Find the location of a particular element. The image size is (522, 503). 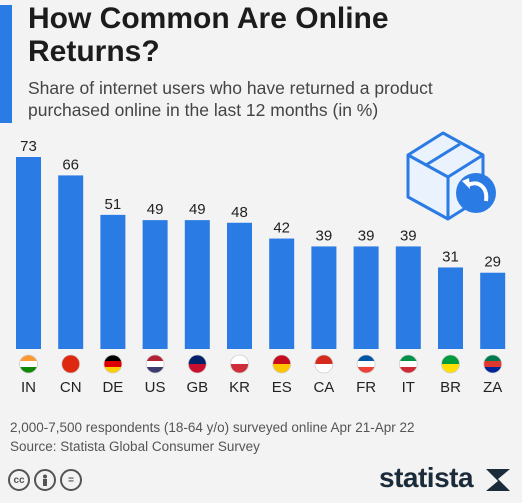

category-label-za: ZA is located at coordinates (492, 387).